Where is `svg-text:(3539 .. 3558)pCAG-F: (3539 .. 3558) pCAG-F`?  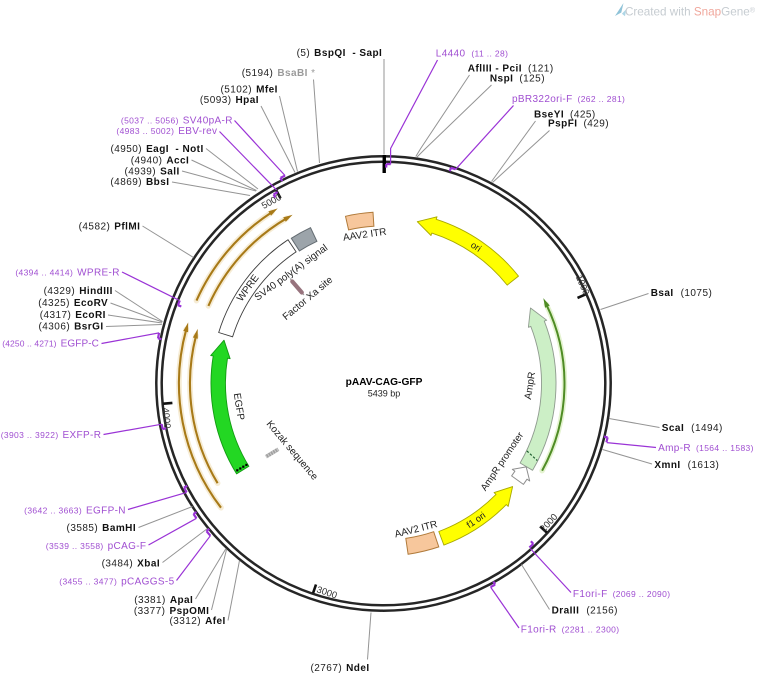
svg-text:(3539 .. 3558)pCAG-F: (3539 .. 3558) pCAG-F is located at coordinates (96, 546).